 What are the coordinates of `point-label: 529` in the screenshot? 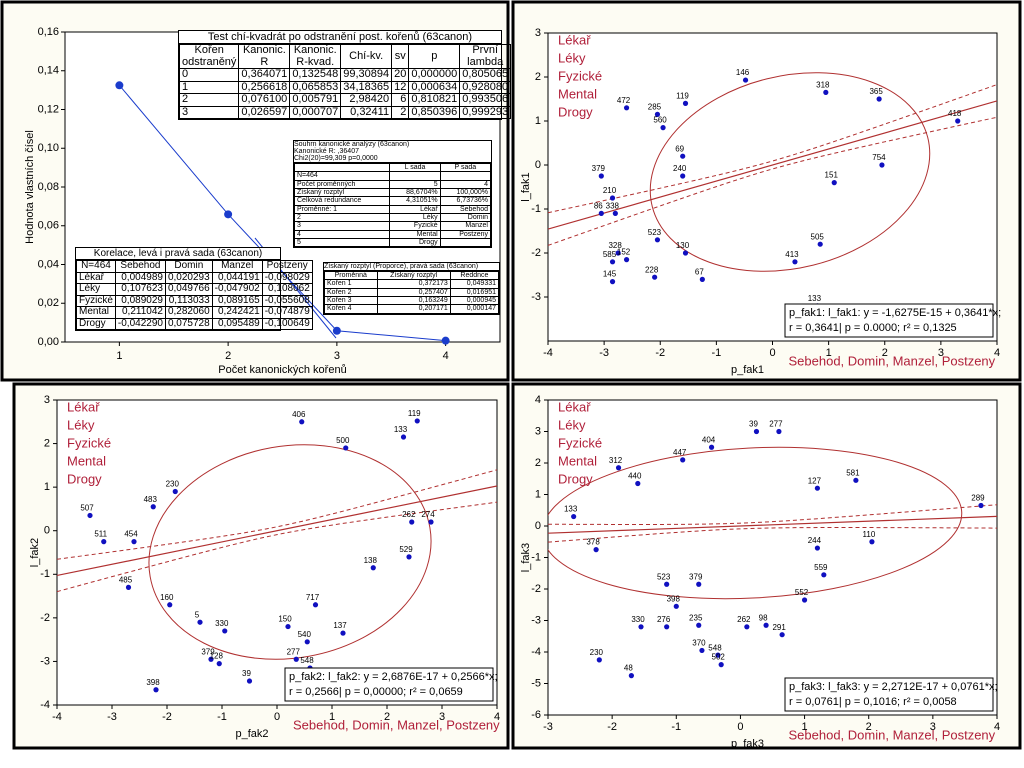 It's located at (406, 549).